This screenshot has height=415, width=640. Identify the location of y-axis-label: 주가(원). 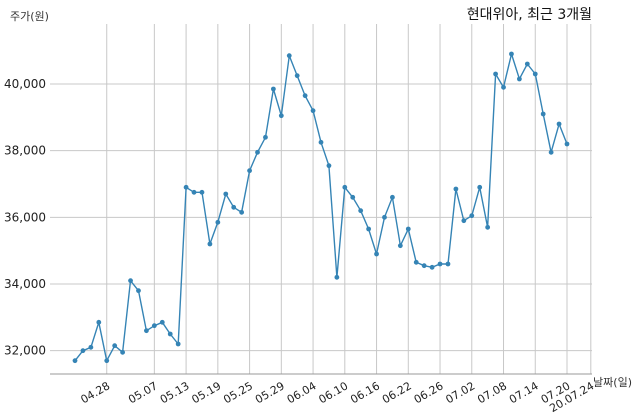
(29, 16).